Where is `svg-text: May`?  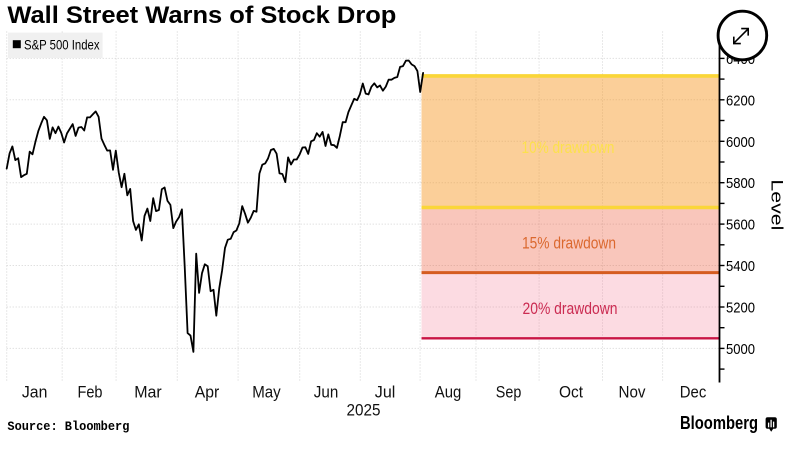
svg-text: May is located at coordinates (266, 393).